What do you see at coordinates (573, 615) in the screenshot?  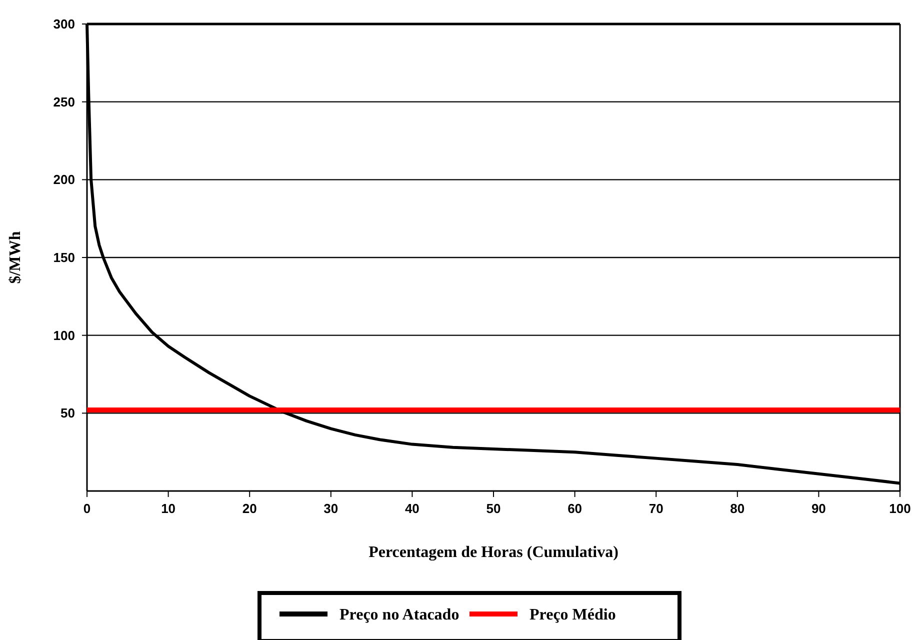 I see `legend-label: Preço Médio` at bounding box center [573, 615].